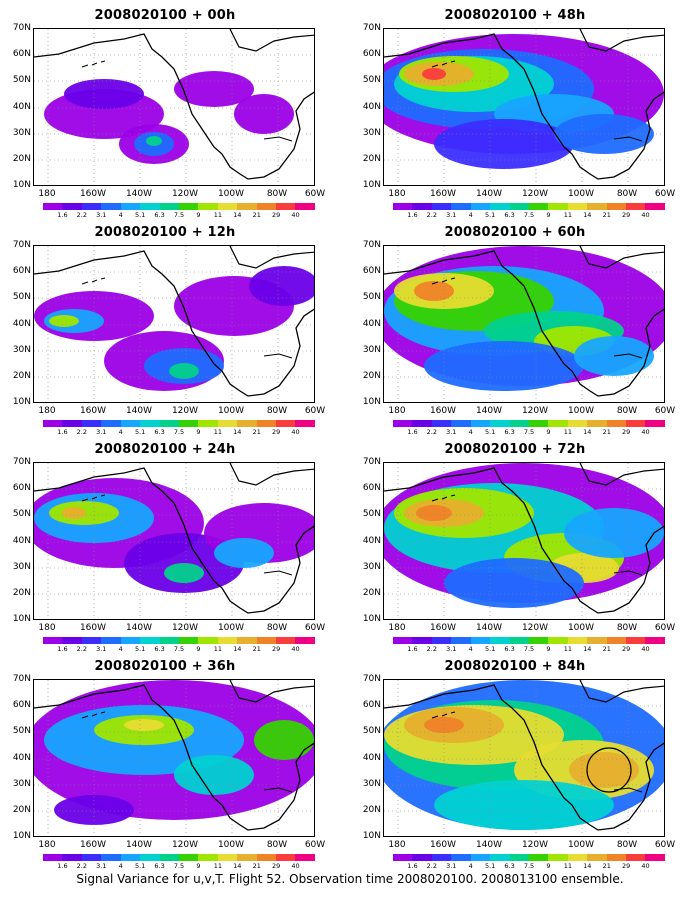 Image resolution: width=700 pixels, height=900 pixels. What do you see at coordinates (515, 15) in the screenshot?
I see `panel-title: 2008020100 + 48h` at bounding box center [515, 15].